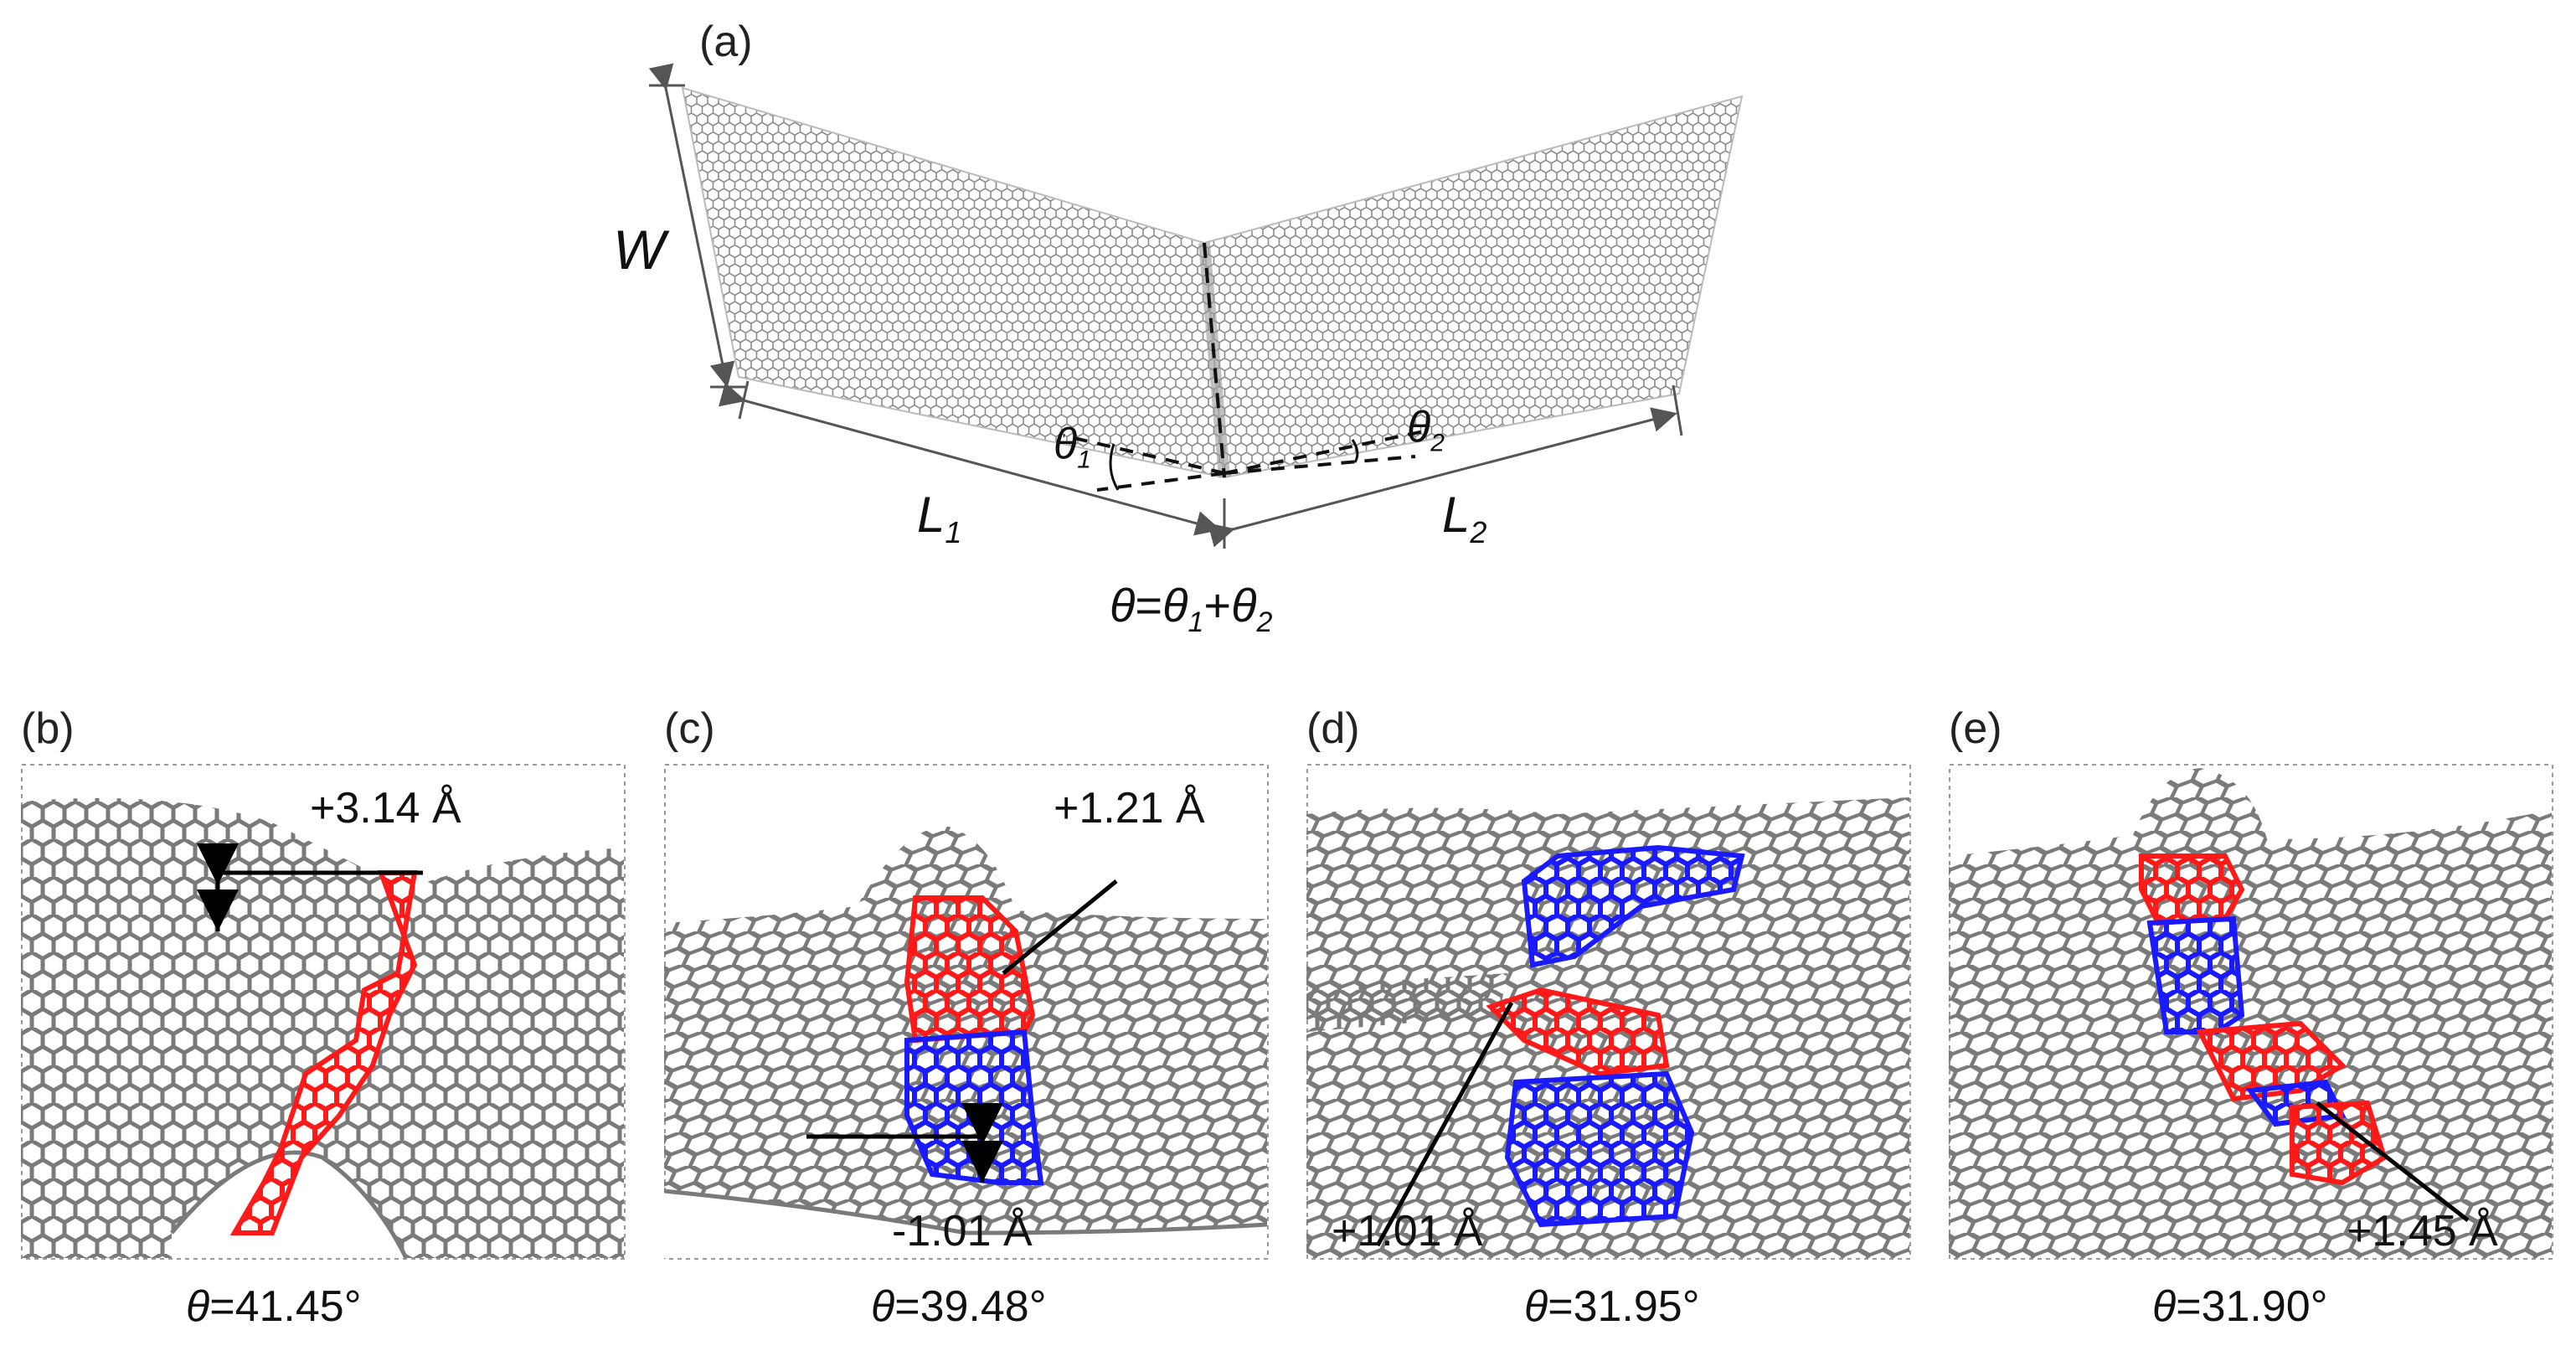 The image size is (2576, 1351). What do you see at coordinates (939, 518) in the screenshot?
I see `symbol-l1: L1` at bounding box center [939, 518].